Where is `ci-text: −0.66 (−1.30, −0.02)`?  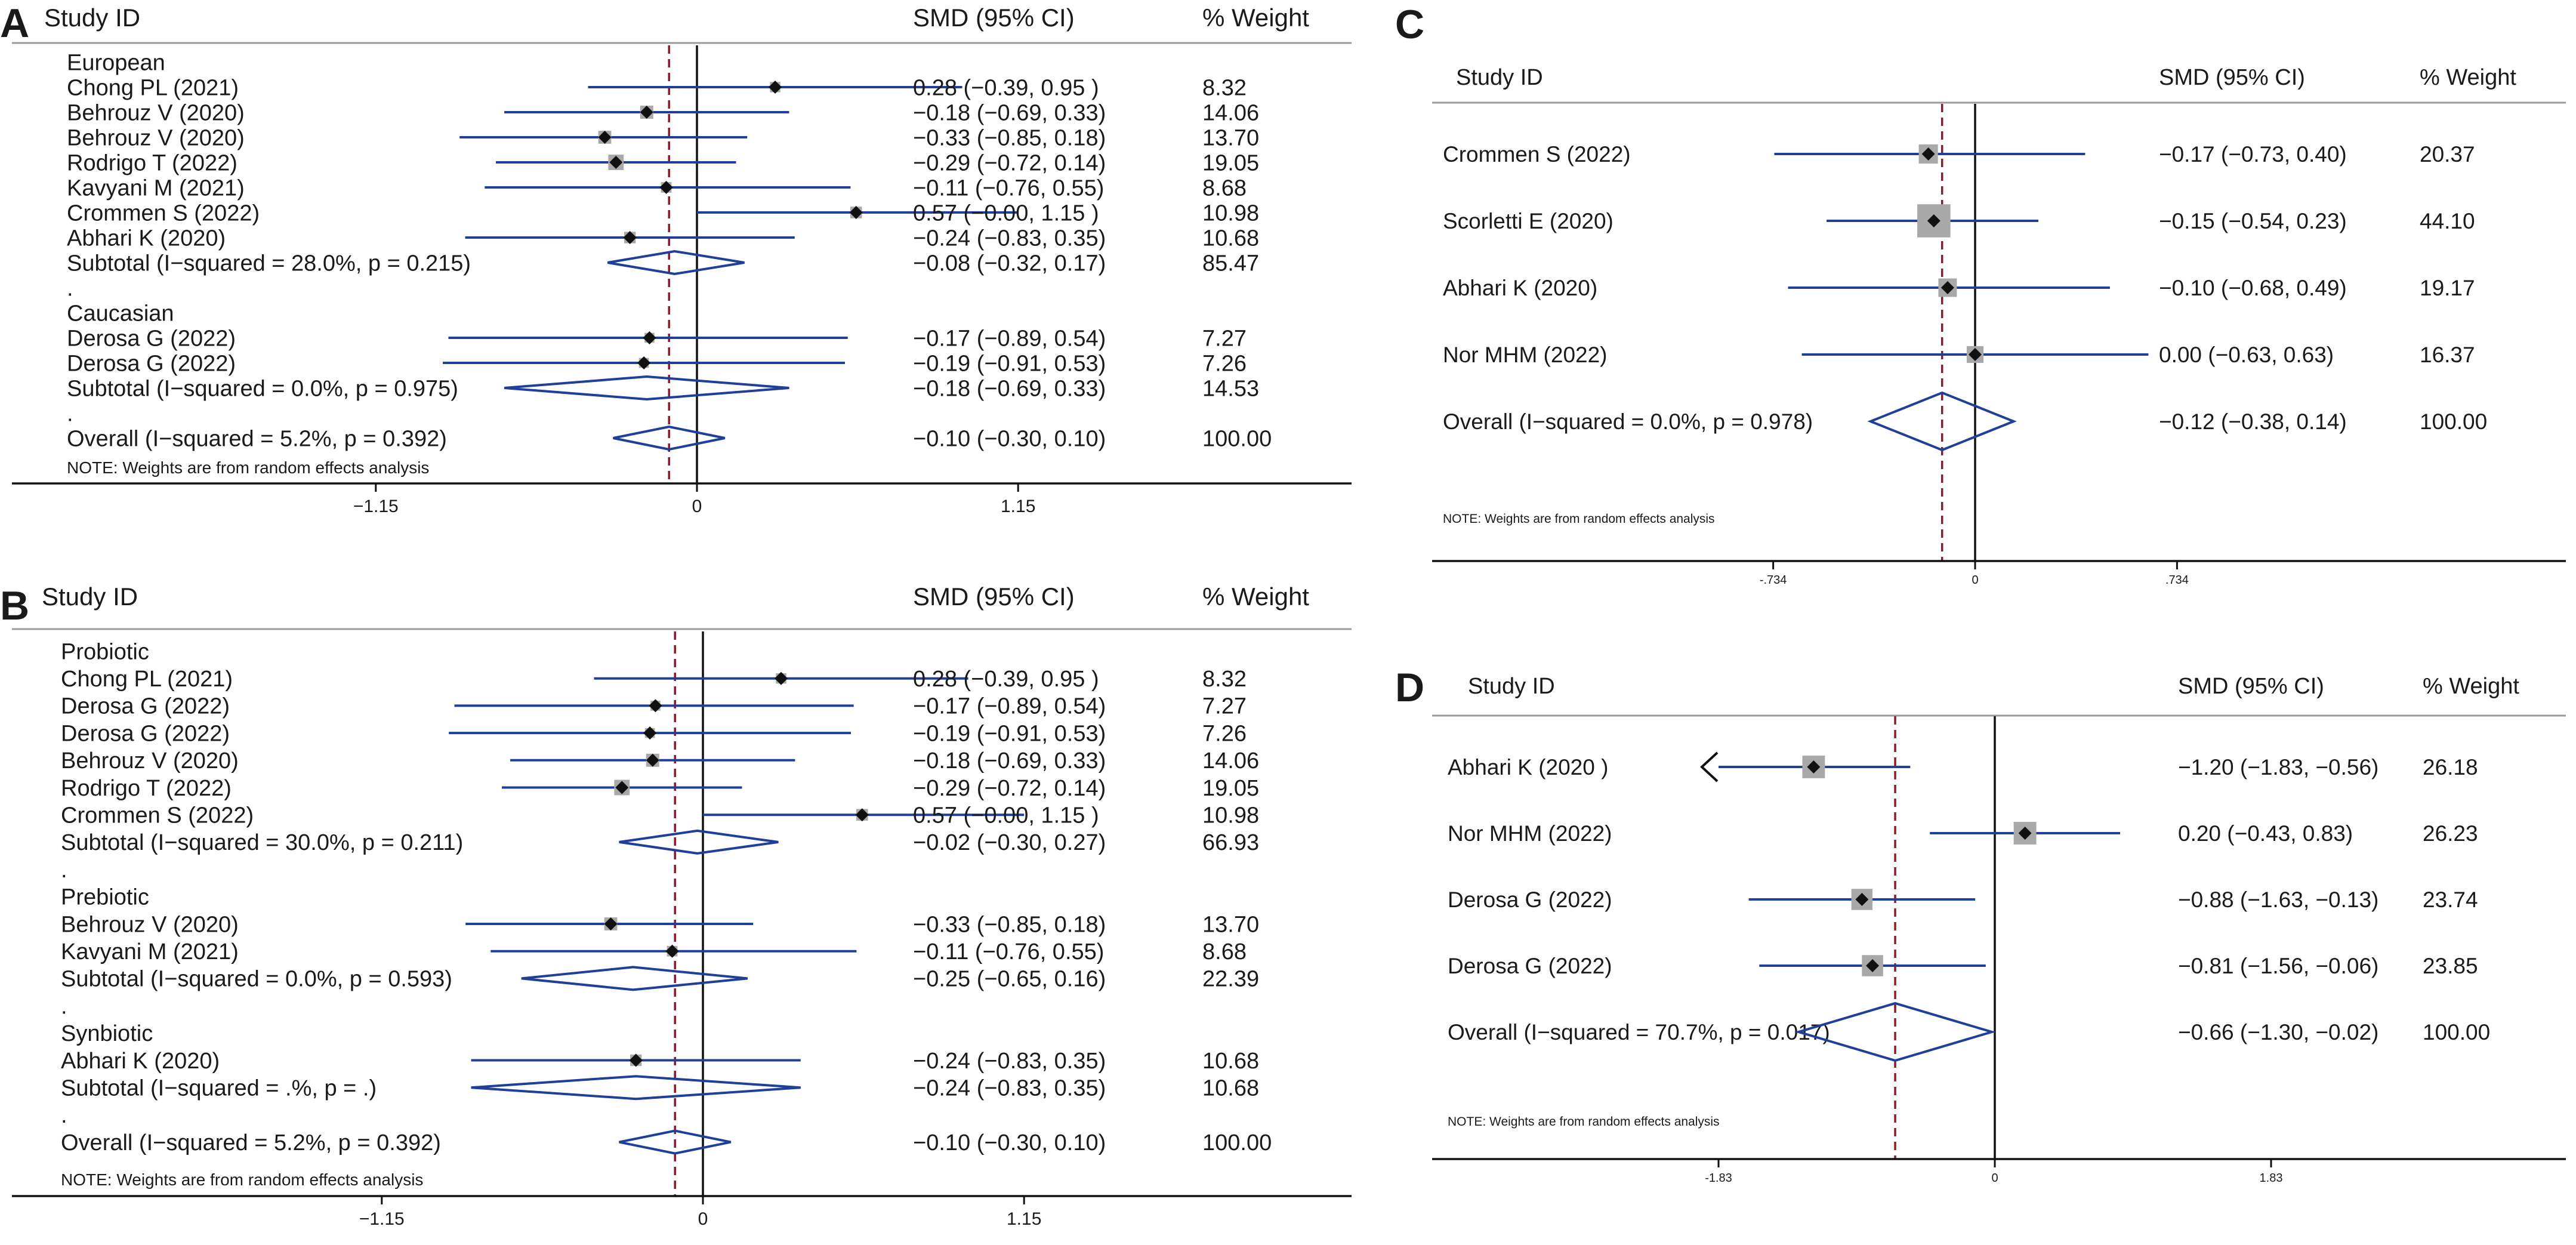
ci-text: −0.66 (−1.30, −0.02) is located at coordinates (2278, 1032).